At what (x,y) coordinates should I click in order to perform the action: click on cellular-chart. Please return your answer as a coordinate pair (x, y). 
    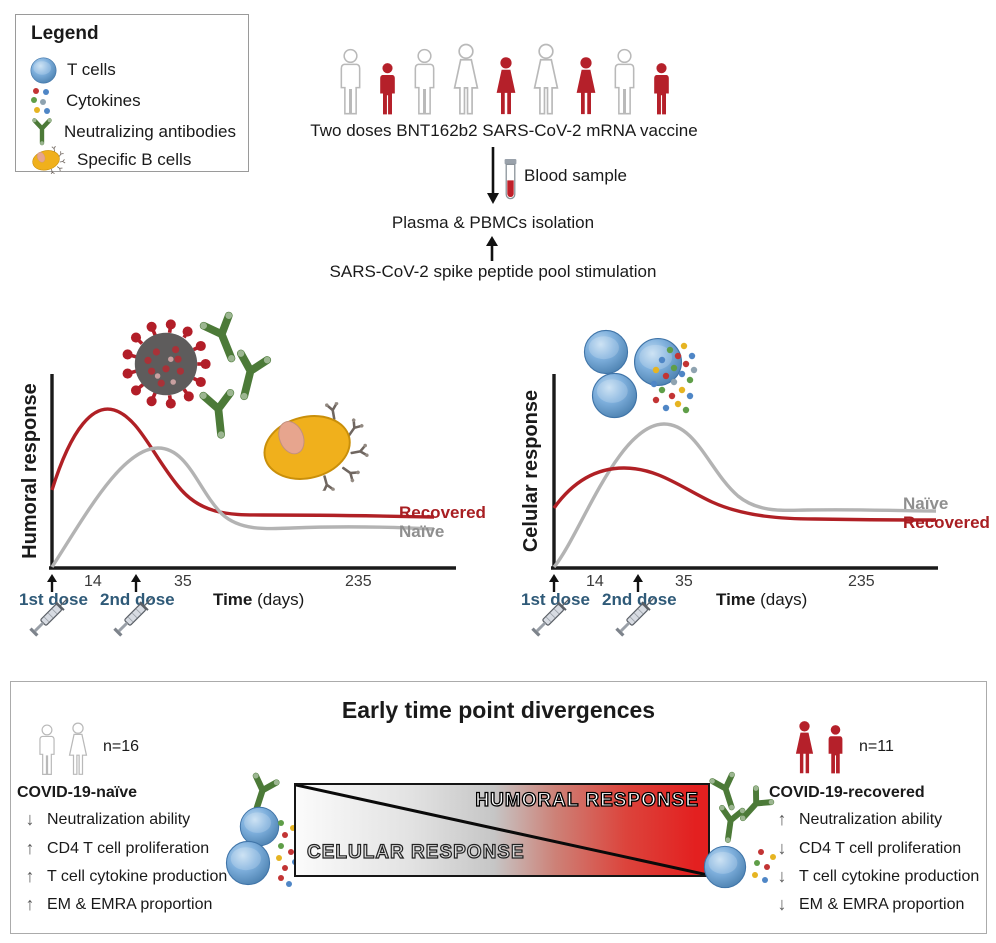
    Looking at the image, I should click on (744, 472).